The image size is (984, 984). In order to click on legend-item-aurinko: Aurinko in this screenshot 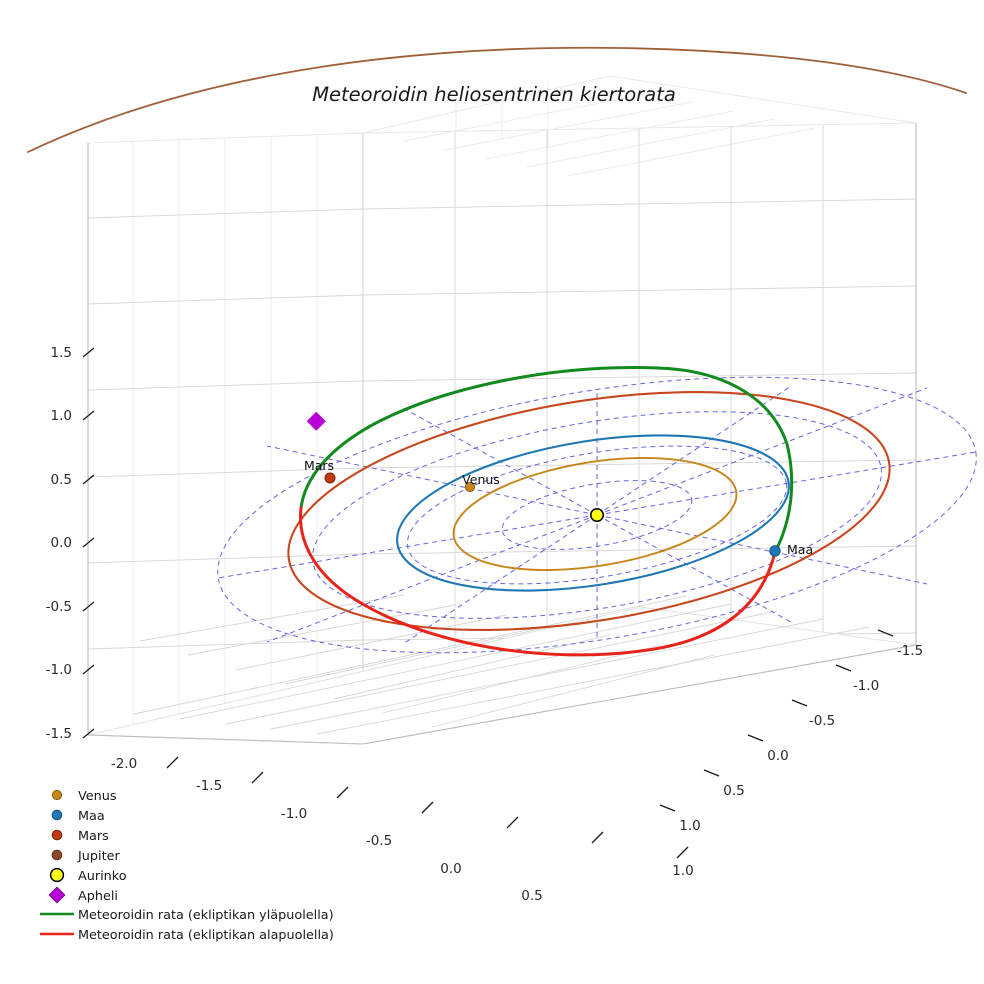, I will do `click(88, 875)`.